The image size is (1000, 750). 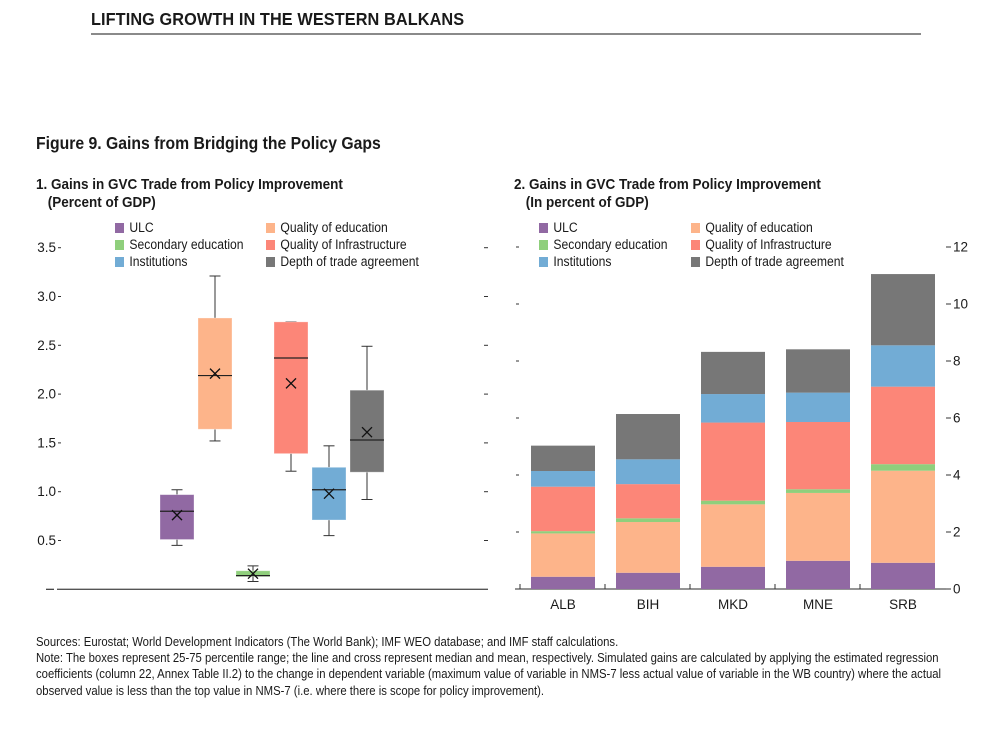 I want to click on page-header-title: LIFTING GROWTH IN THE WESTERN BALKANS, so click(x=278, y=19).